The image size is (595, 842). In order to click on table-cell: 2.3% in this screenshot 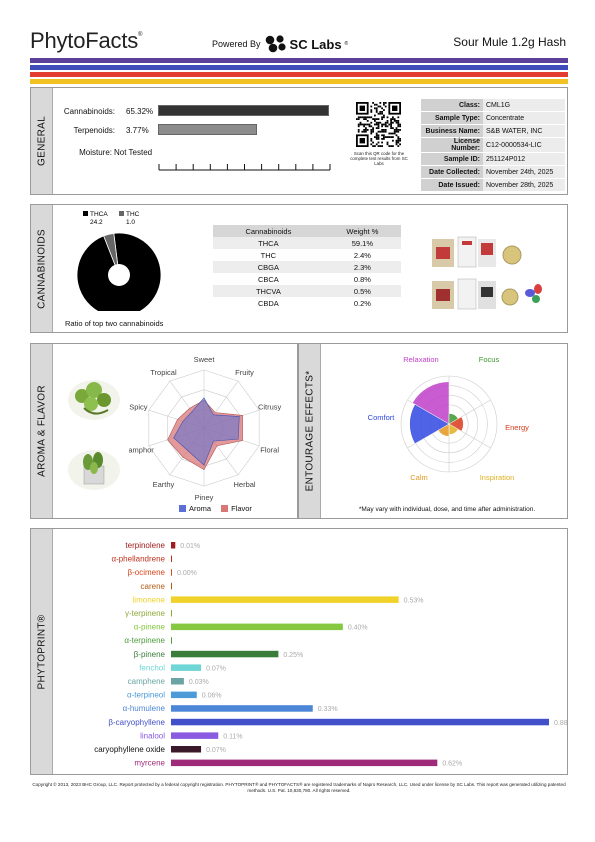, I will do `click(362, 267)`.